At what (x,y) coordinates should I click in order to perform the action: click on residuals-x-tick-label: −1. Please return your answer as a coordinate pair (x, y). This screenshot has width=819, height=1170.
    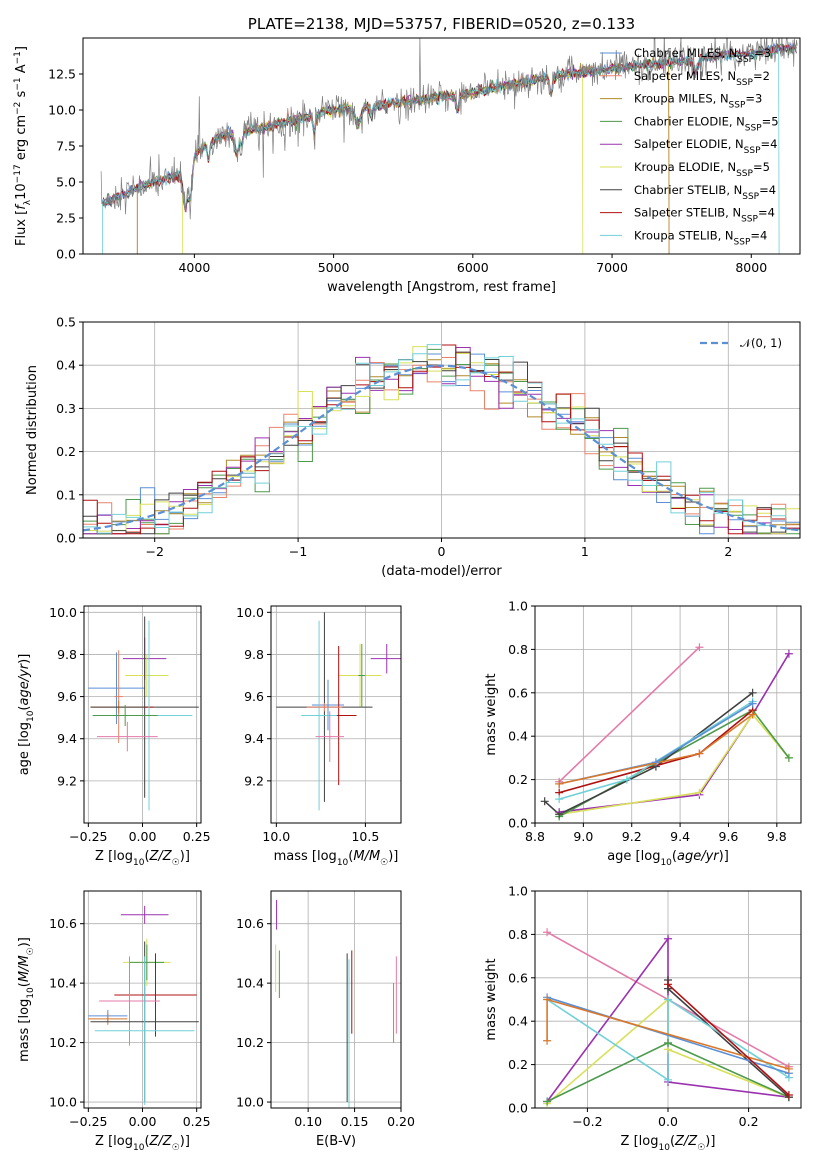
    Looking at the image, I should click on (298, 551).